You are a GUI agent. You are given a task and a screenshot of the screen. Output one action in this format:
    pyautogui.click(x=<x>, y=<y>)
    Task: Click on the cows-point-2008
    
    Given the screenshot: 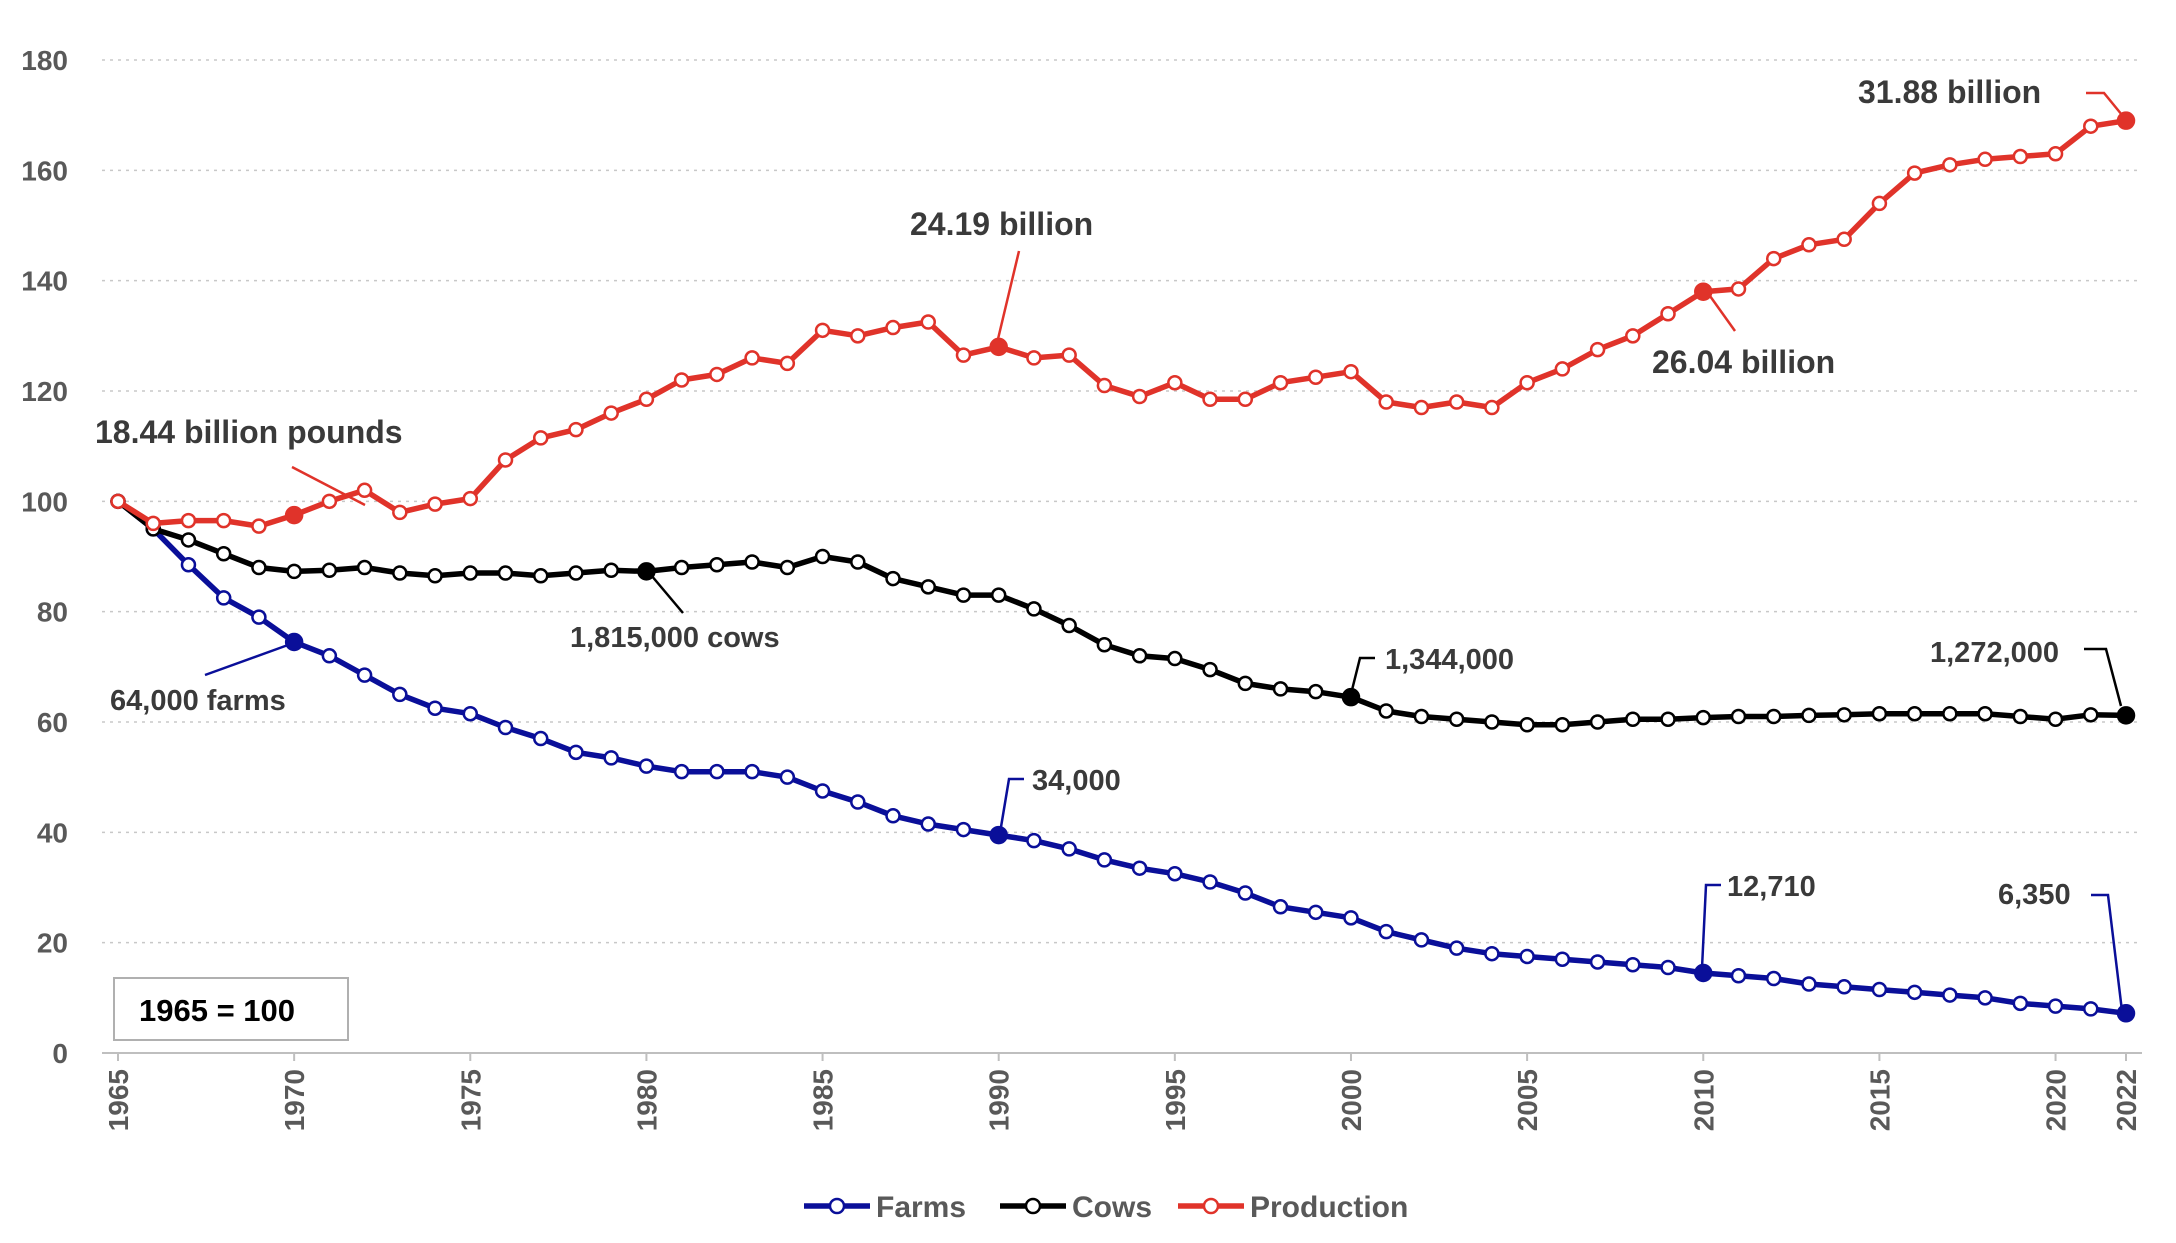 What is the action you would take?
    pyautogui.click(x=1633, y=719)
    